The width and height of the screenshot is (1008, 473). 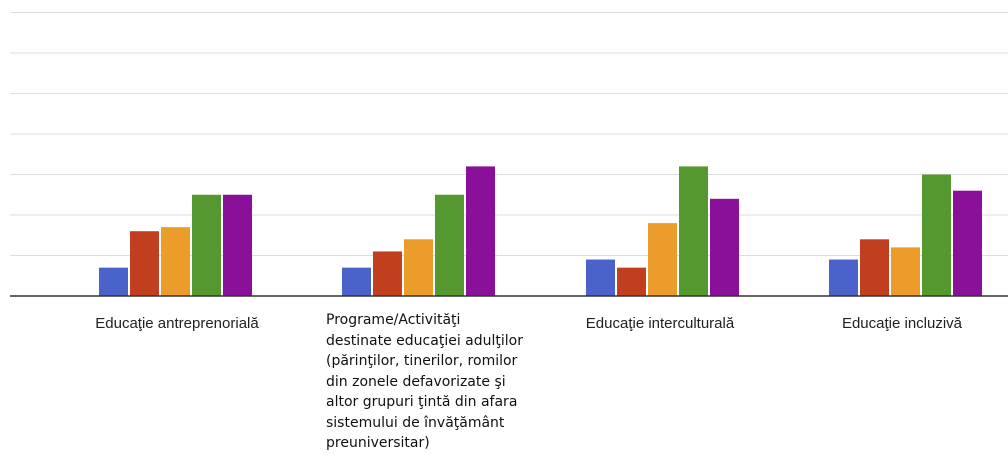 What do you see at coordinates (175, 261) in the screenshot?
I see `bar-c0-s2` at bounding box center [175, 261].